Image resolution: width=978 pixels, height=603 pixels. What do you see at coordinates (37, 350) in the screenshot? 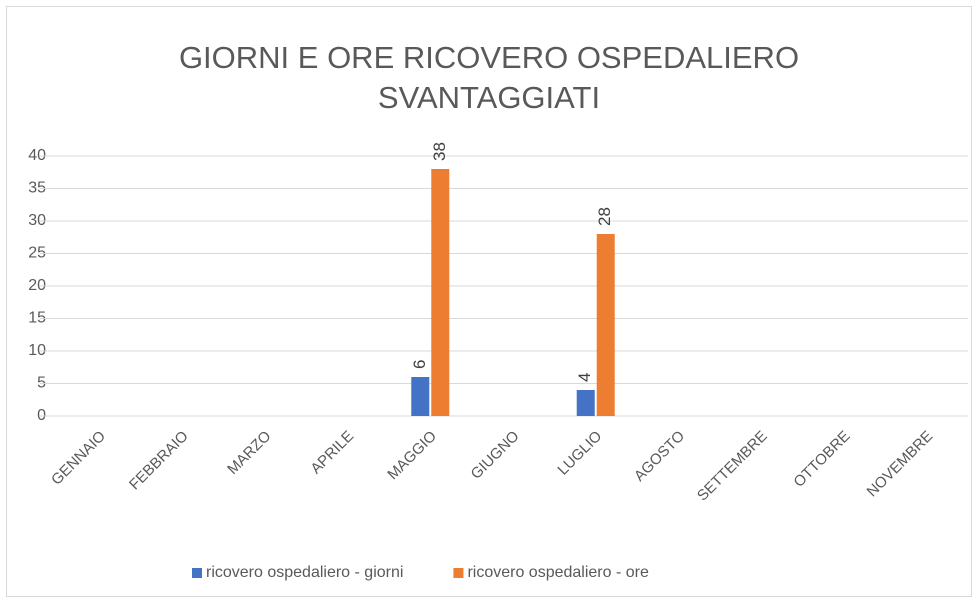
I see `y-tick-label: 10` at bounding box center [37, 350].